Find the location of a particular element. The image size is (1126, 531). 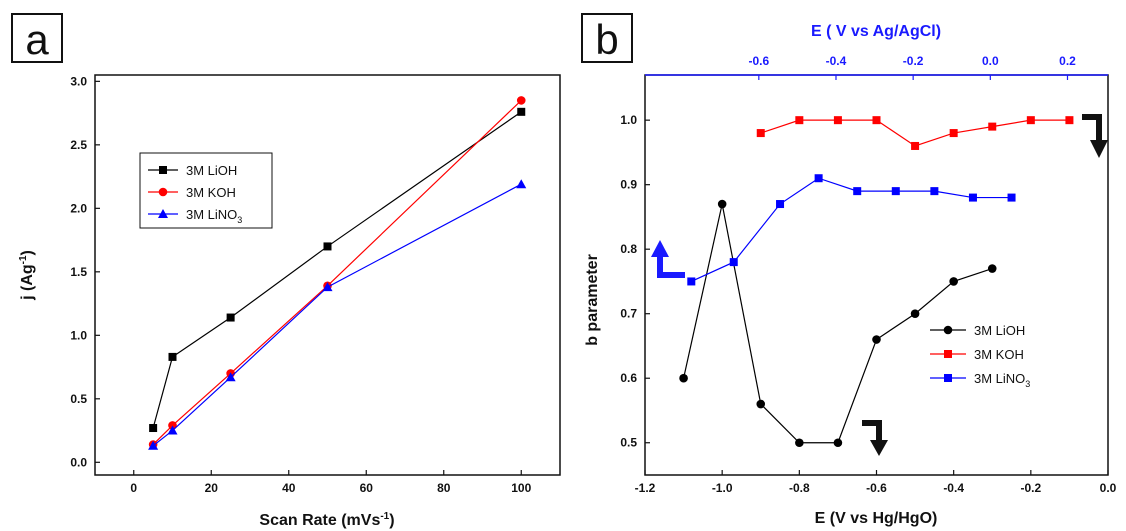

arrow-icon-lioh is located at coordinates (875, 438).